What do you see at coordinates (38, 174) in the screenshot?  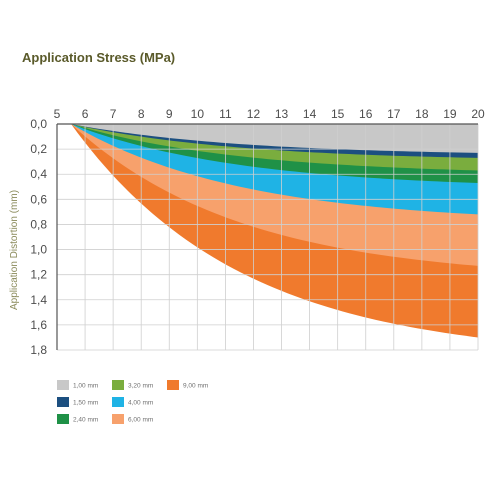 I see `y-tick-label: 0,4` at bounding box center [38, 174].